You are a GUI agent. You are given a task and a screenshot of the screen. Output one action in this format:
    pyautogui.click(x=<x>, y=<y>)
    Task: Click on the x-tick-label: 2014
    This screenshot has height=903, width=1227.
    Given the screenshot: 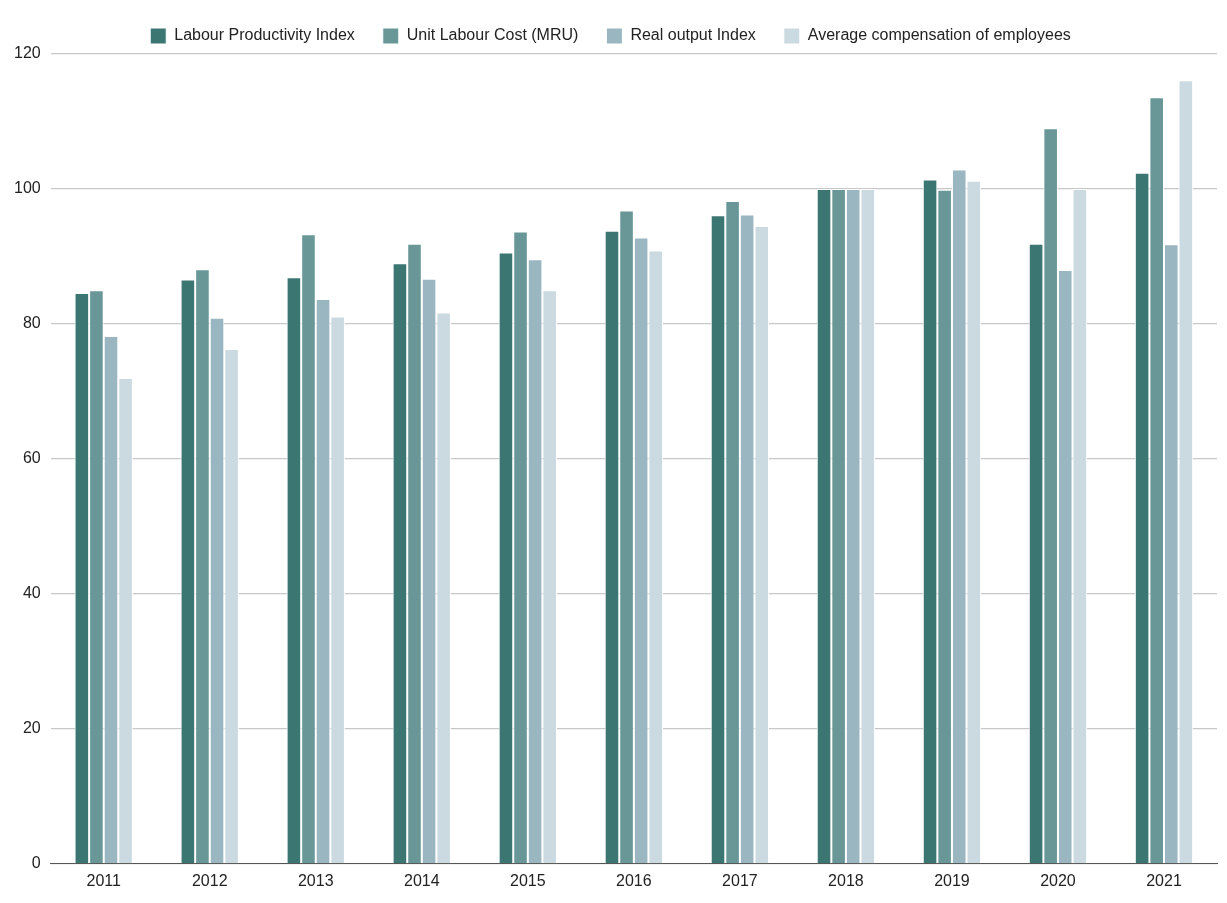 What is the action you would take?
    pyautogui.click(x=422, y=880)
    